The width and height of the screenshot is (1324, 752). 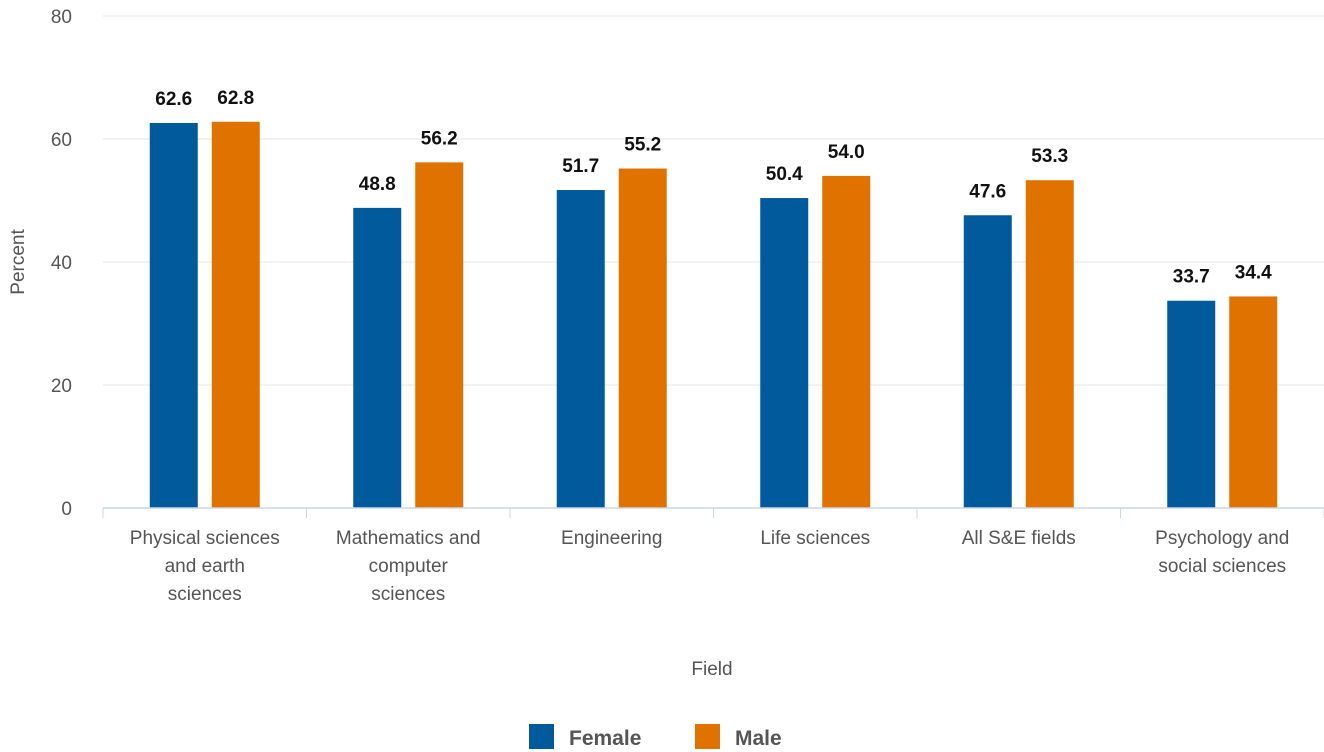 I want to click on x-category-label-line: computer, so click(x=409, y=566).